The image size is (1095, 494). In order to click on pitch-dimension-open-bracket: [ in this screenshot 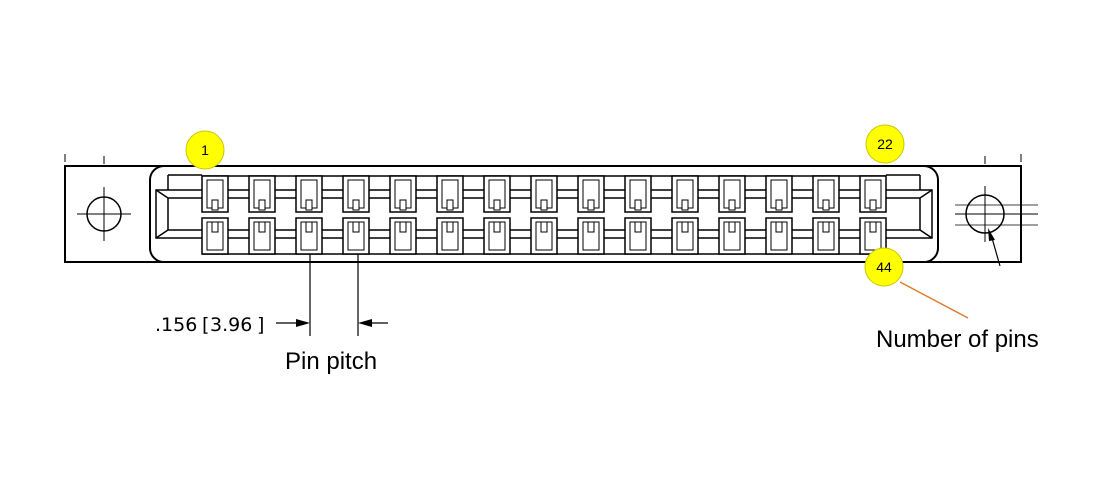, I will do `click(205, 325)`.